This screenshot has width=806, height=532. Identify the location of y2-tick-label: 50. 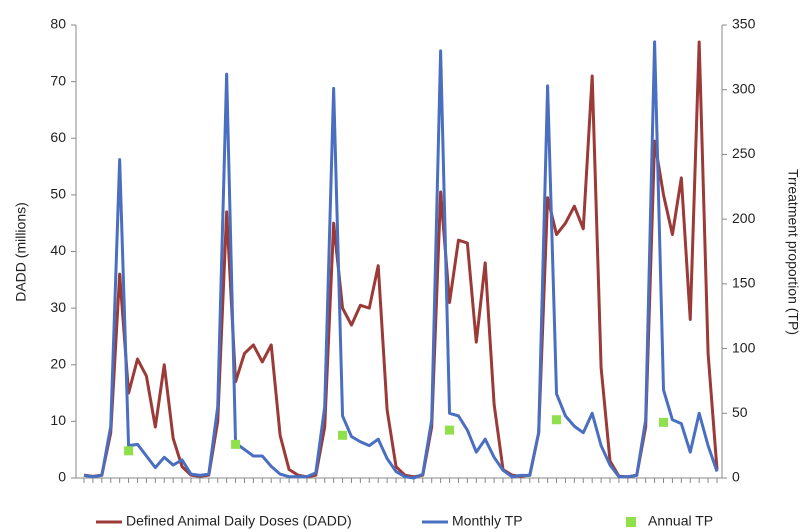
(740, 412).